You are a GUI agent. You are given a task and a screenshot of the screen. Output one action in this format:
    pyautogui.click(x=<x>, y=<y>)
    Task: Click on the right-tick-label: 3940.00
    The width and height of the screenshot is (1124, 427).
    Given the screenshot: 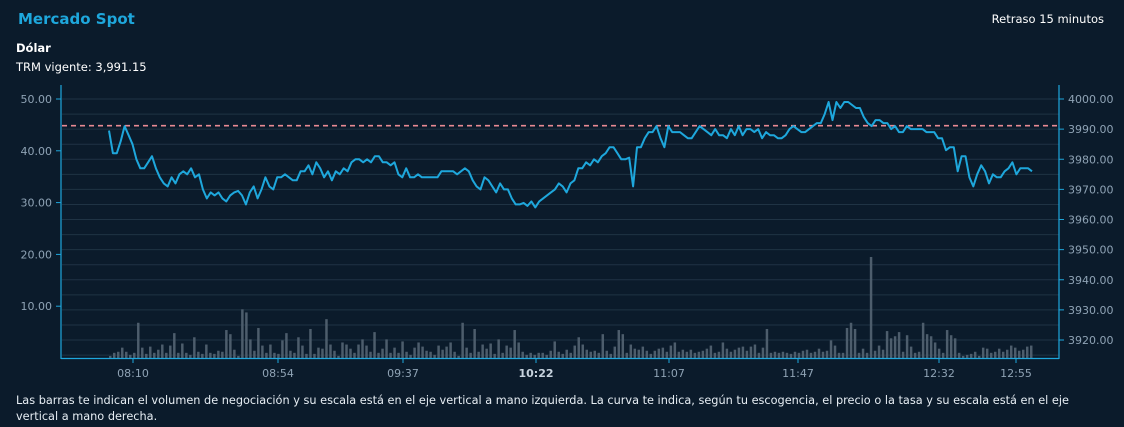 What is the action you would take?
    pyautogui.click(x=1091, y=280)
    